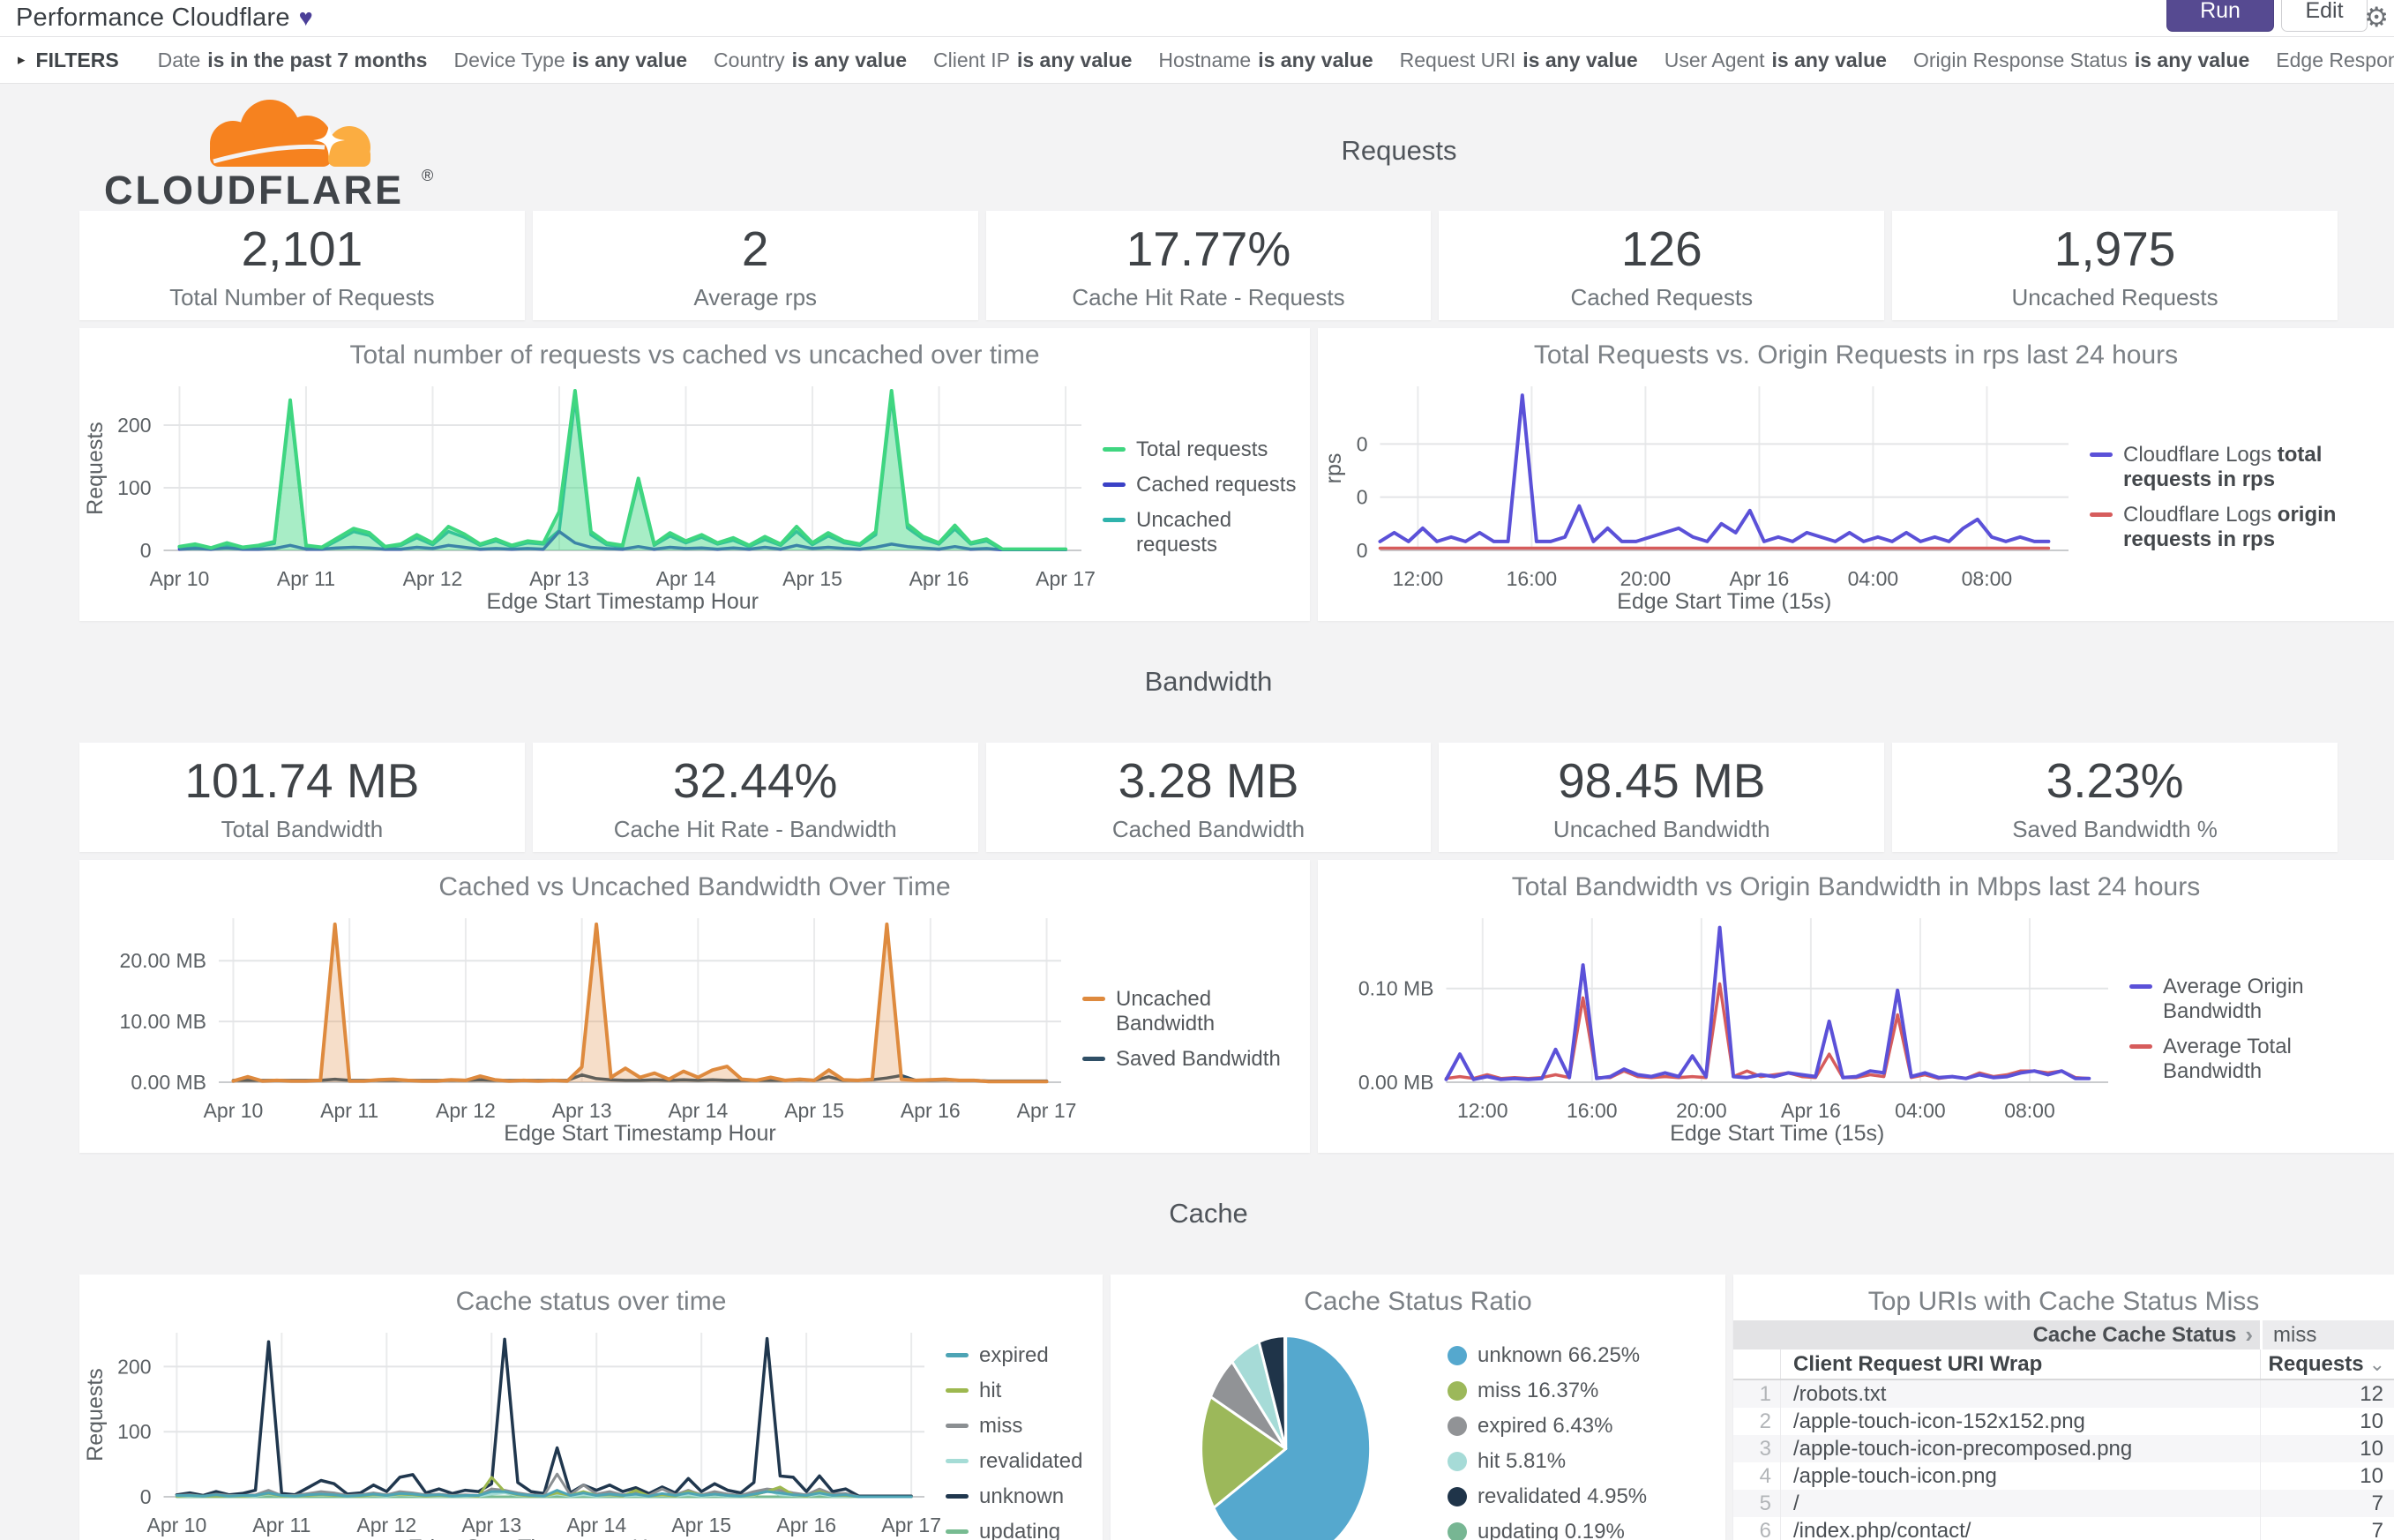 The image size is (2394, 1540). Describe the element at coordinates (1020, 1355) in the screenshot. I see `legend-item: expired` at that location.